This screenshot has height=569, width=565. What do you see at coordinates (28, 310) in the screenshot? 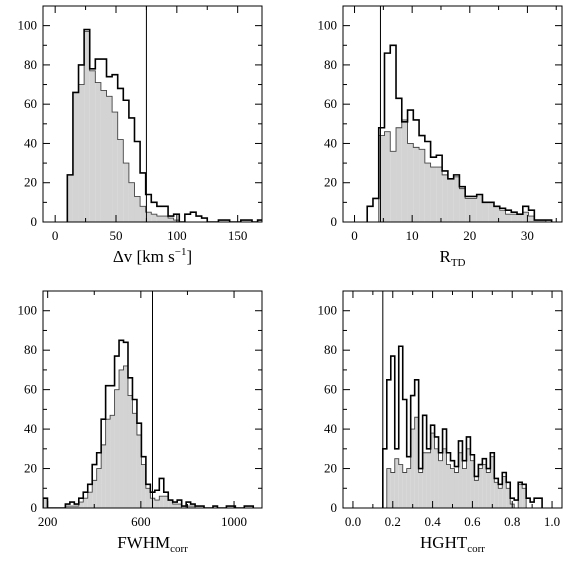
I see `y-tick-label: 100` at bounding box center [28, 310].